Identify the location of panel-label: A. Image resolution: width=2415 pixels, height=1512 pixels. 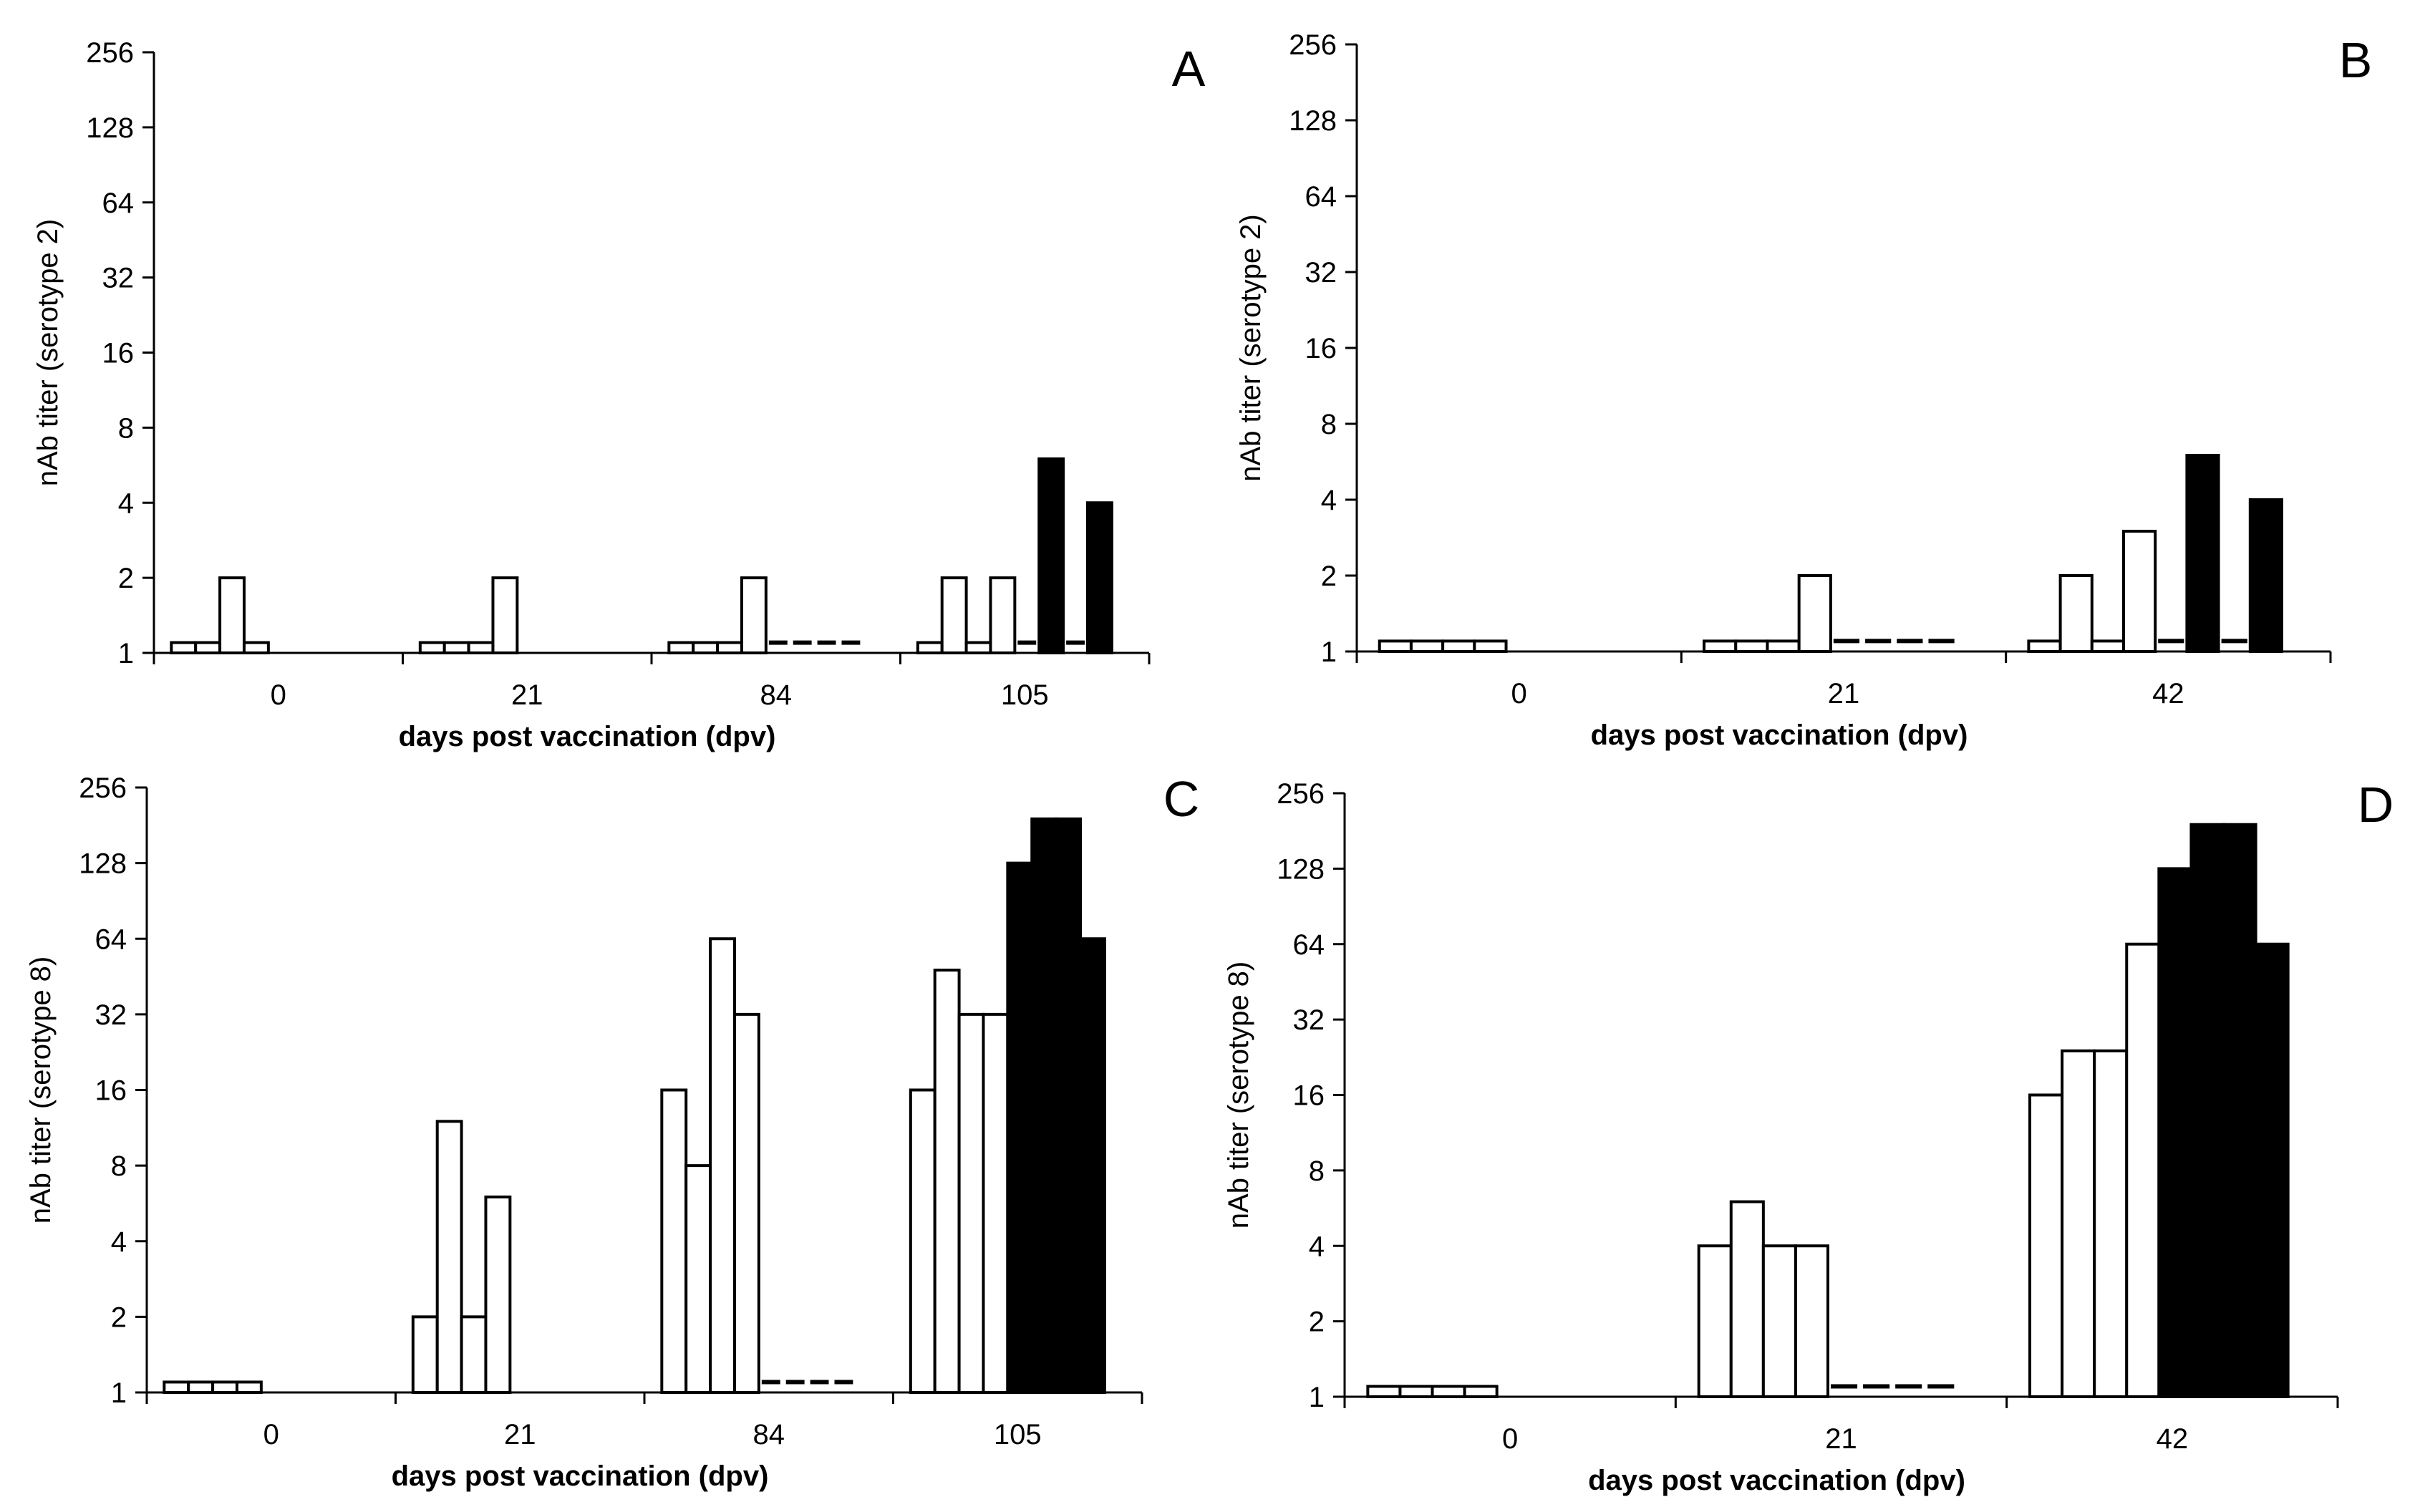
(1189, 69).